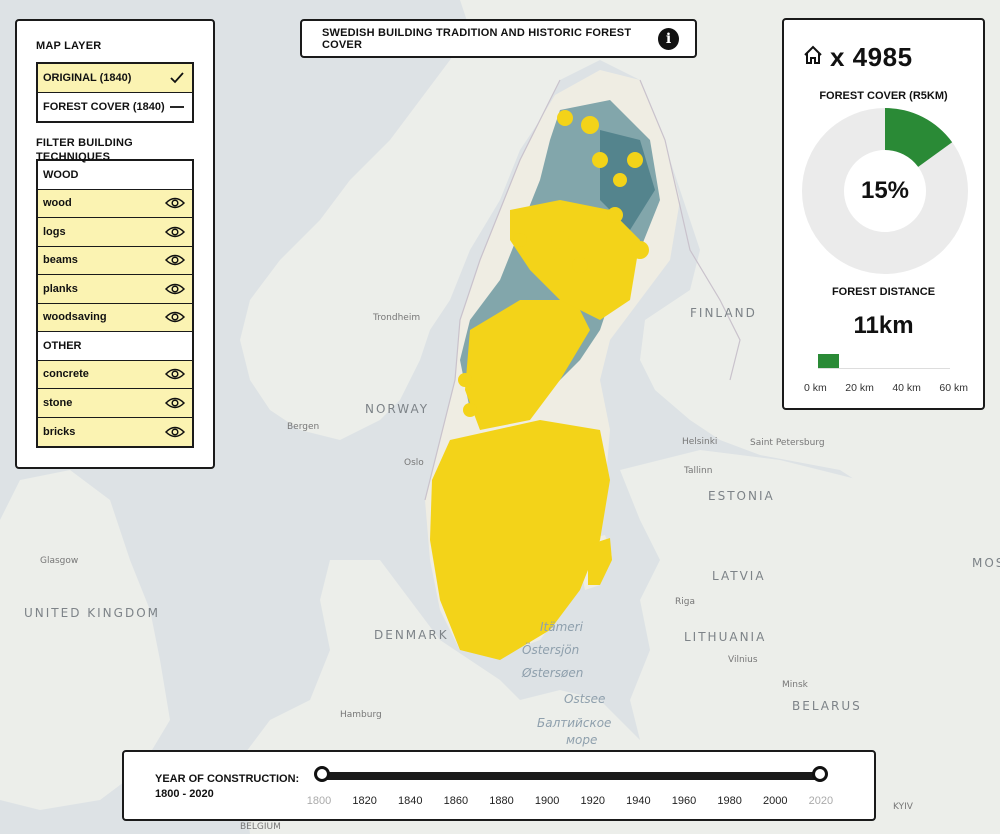 This screenshot has width=1000, height=834. What do you see at coordinates (364, 801) in the screenshot?
I see `year-tick: 1820` at bounding box center [364, 801].